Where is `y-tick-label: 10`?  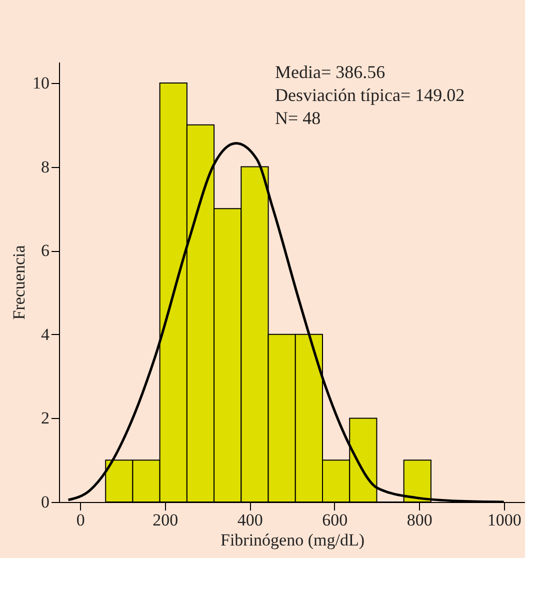 y-tick-label: 10 is located at coordinates (41, 82).